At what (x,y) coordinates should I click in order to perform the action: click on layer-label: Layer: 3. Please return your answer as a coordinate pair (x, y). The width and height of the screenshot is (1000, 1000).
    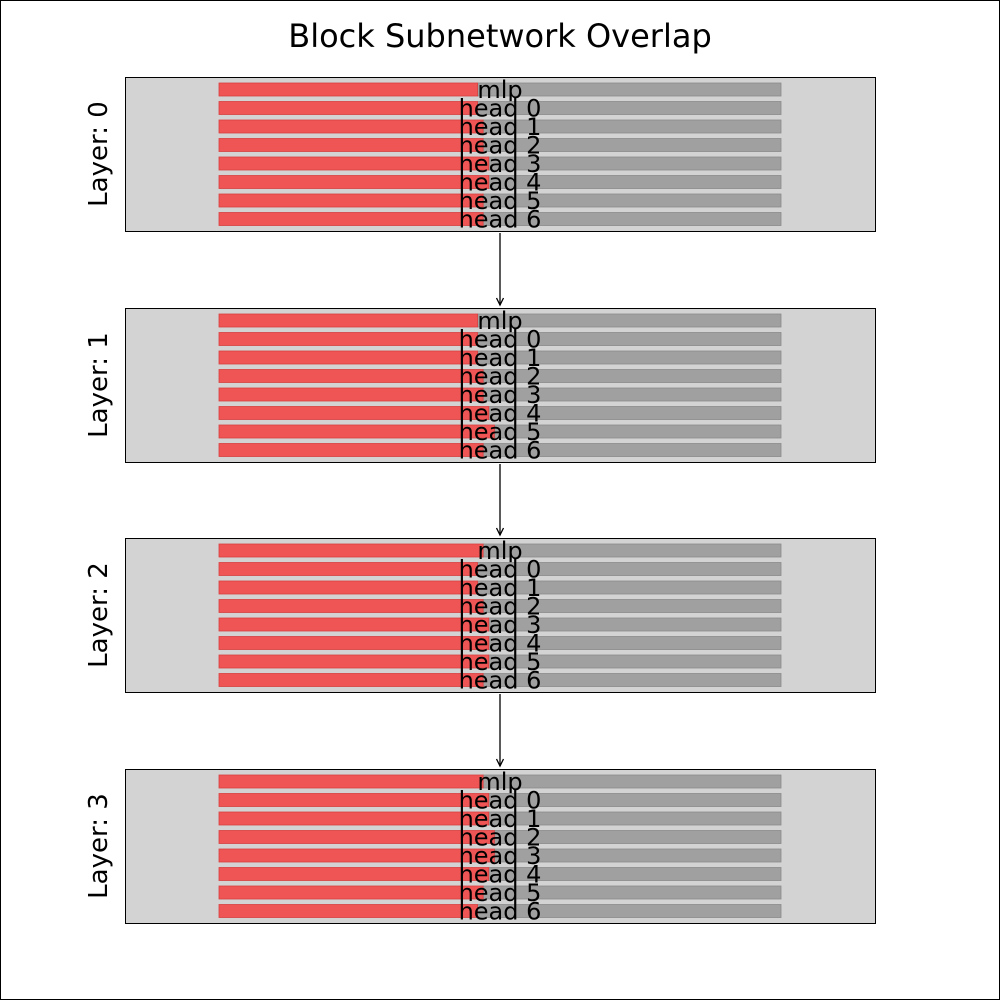
    Looking at the image, I should click on (99, 846).